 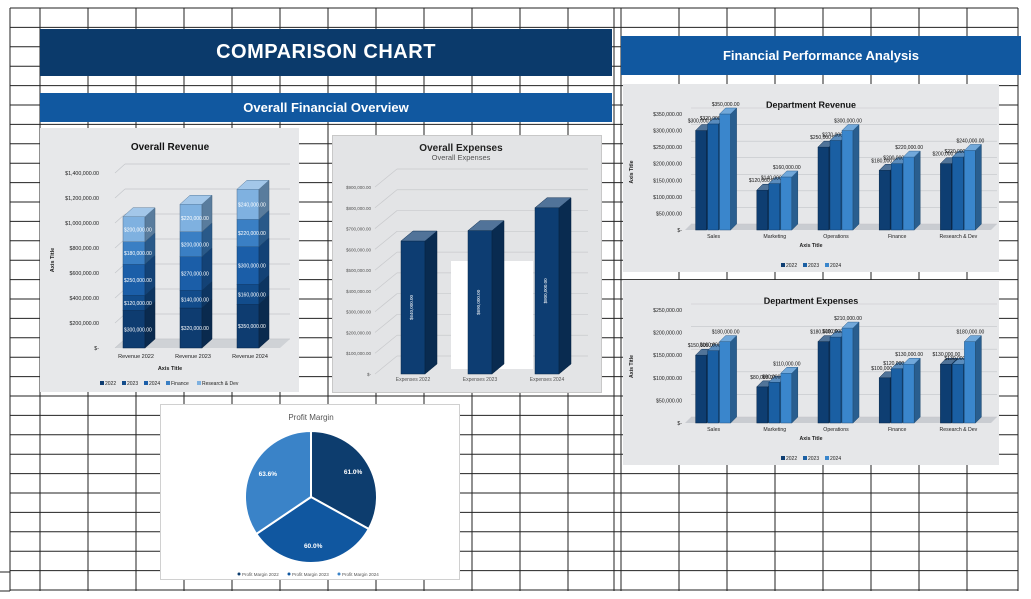 I want to click on y-tick-label: $150,000.00, so click(x=667, y=356).